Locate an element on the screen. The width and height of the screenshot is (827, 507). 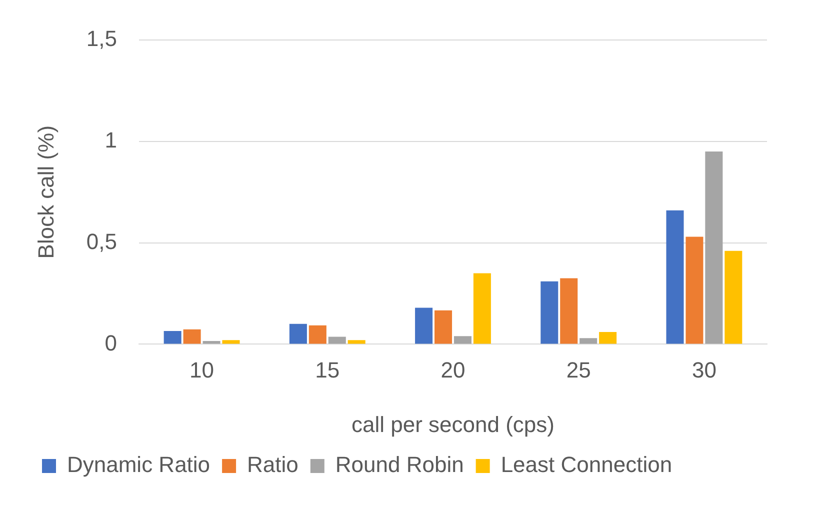
legend-label: Dynamic Ratio is located at coordinates (138, 465).